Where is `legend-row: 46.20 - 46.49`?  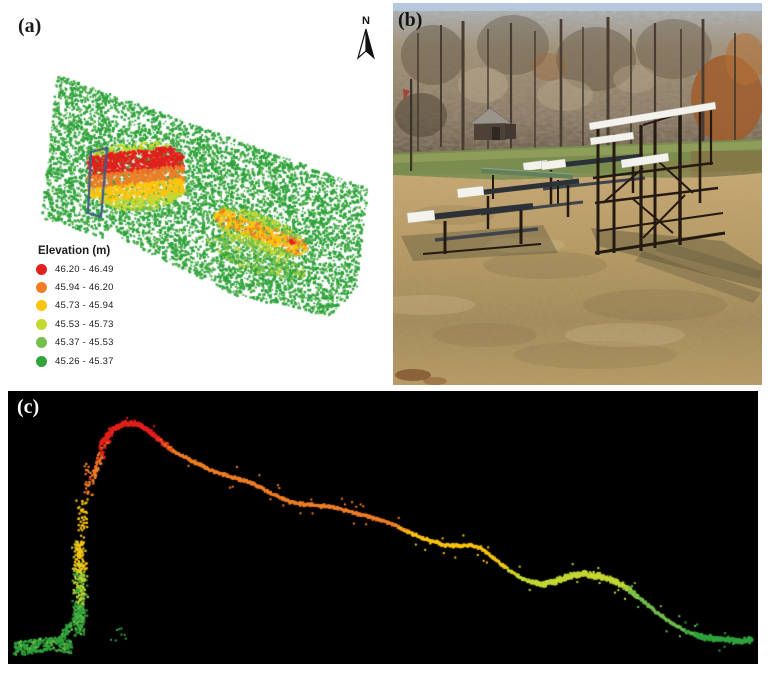
legend-row: 46.20 - 46.49 is located at coordinates (96, 269).